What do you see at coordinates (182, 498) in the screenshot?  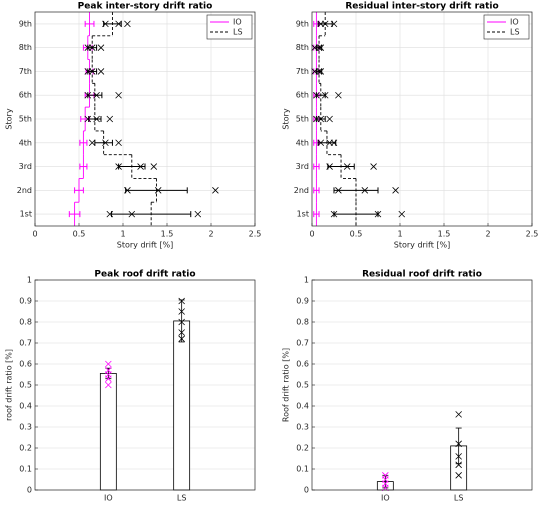 I see `x-tick-label: LS` at bounding box center [182, 498].